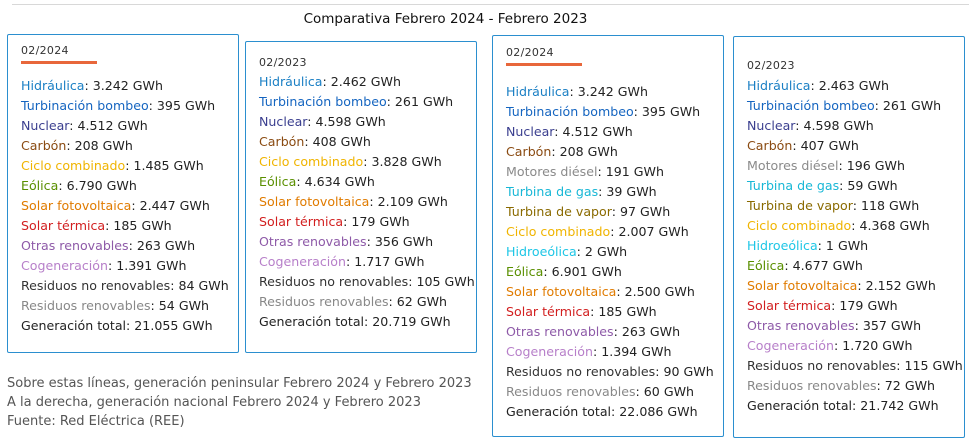 The height and width of the screenshot is (443, 969). What do you see at coordinates (129, 306) in the screenshot?
I see `row-residuos-renovables: Residuos renovables: 54 GWh` at bounding box center [129, 306].